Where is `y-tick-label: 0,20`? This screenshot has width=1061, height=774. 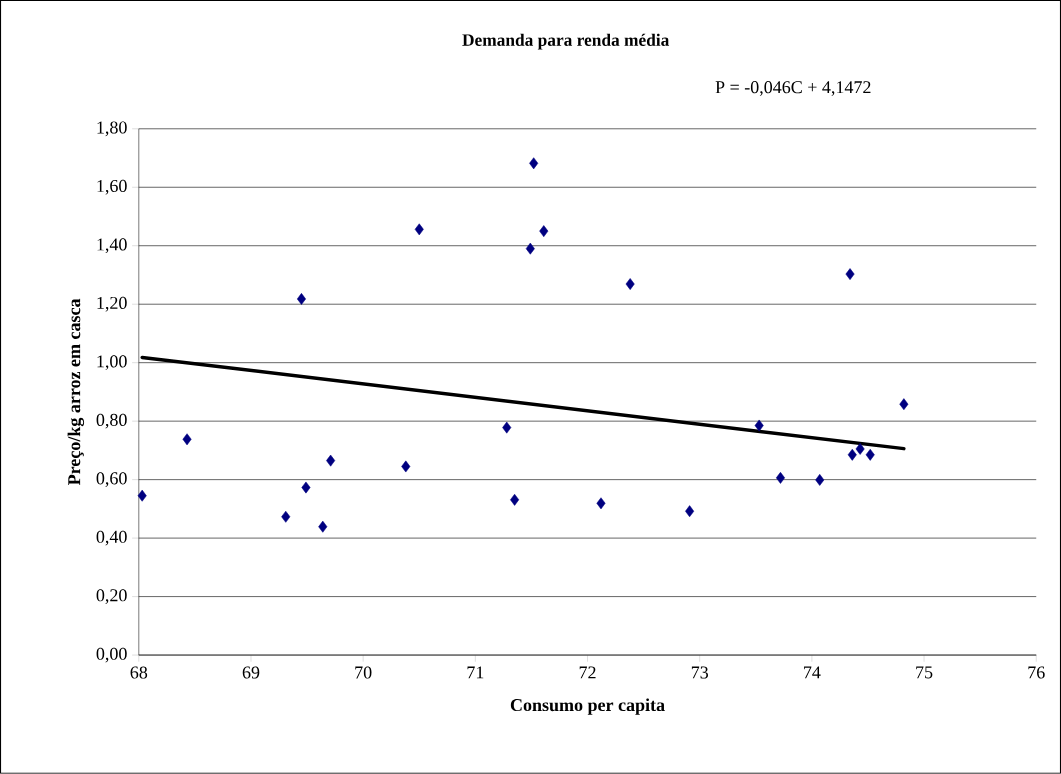 y-tick-label: 0,20 is located at coordinates (111, 597).